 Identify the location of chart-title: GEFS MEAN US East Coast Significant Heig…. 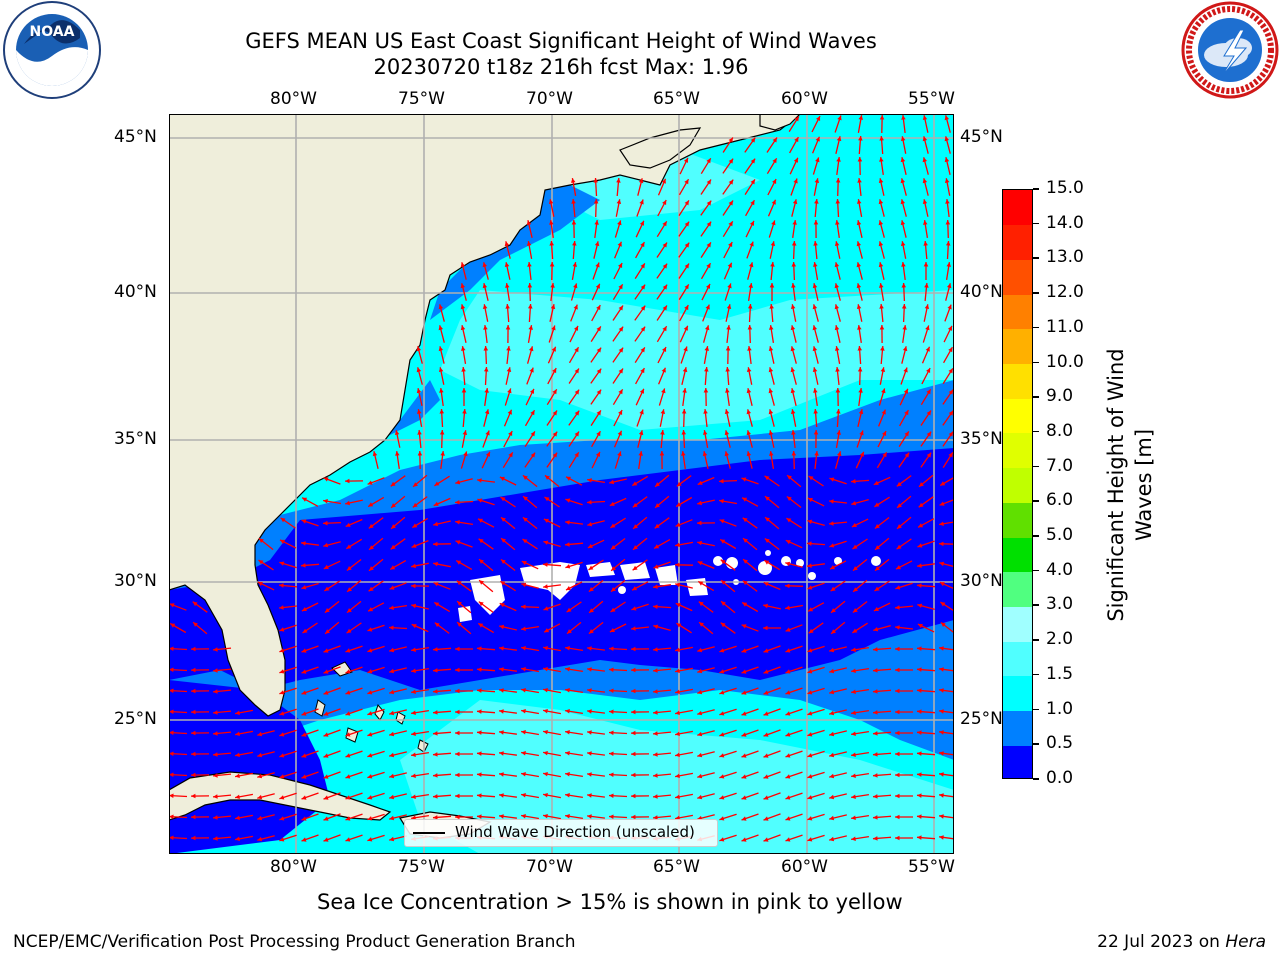
(561, 41).